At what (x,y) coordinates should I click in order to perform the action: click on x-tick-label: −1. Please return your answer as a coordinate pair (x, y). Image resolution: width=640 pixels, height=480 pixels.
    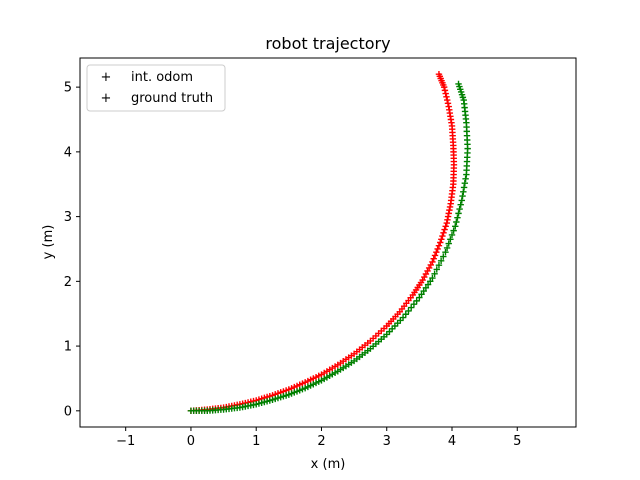
    Looking at the image, I should click on (125, 441).